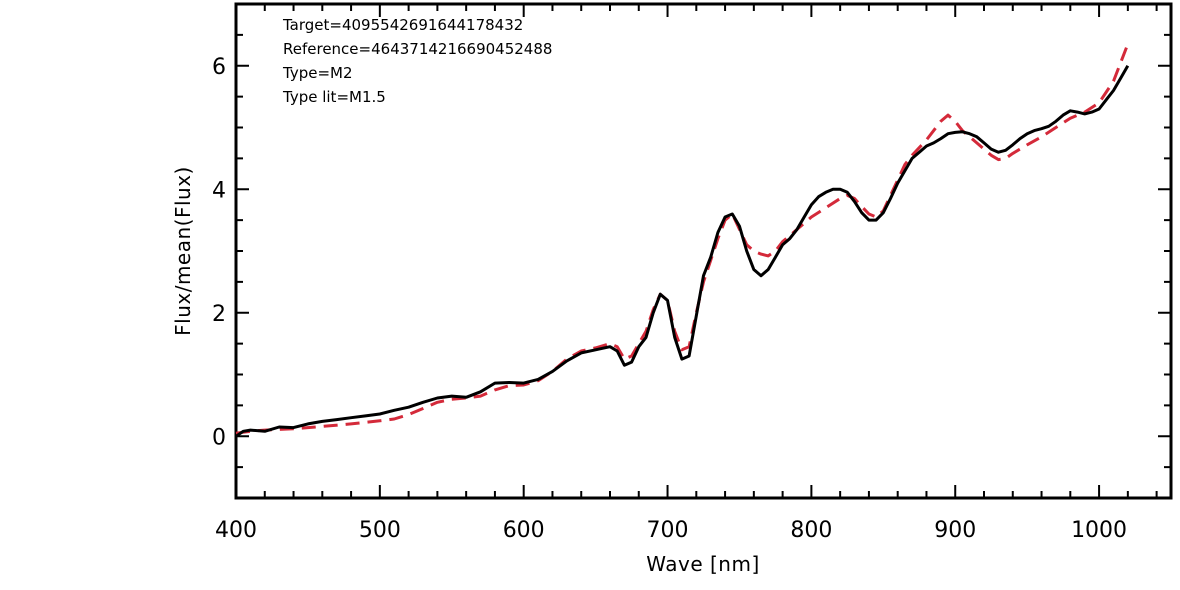 This screenshot has height=590, width=1180. What do you see at coordinates (955, 530) in the screenshot?
I see `x-tick-label: 900` at bounding box center [955, 530].